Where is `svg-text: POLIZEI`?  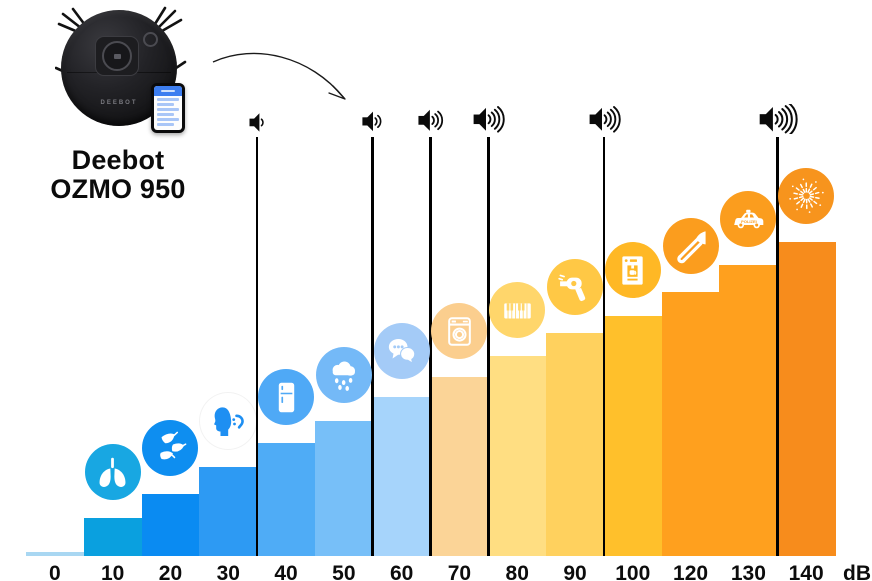
svg-text: POLIZEI is located at coordinates (749, 221).